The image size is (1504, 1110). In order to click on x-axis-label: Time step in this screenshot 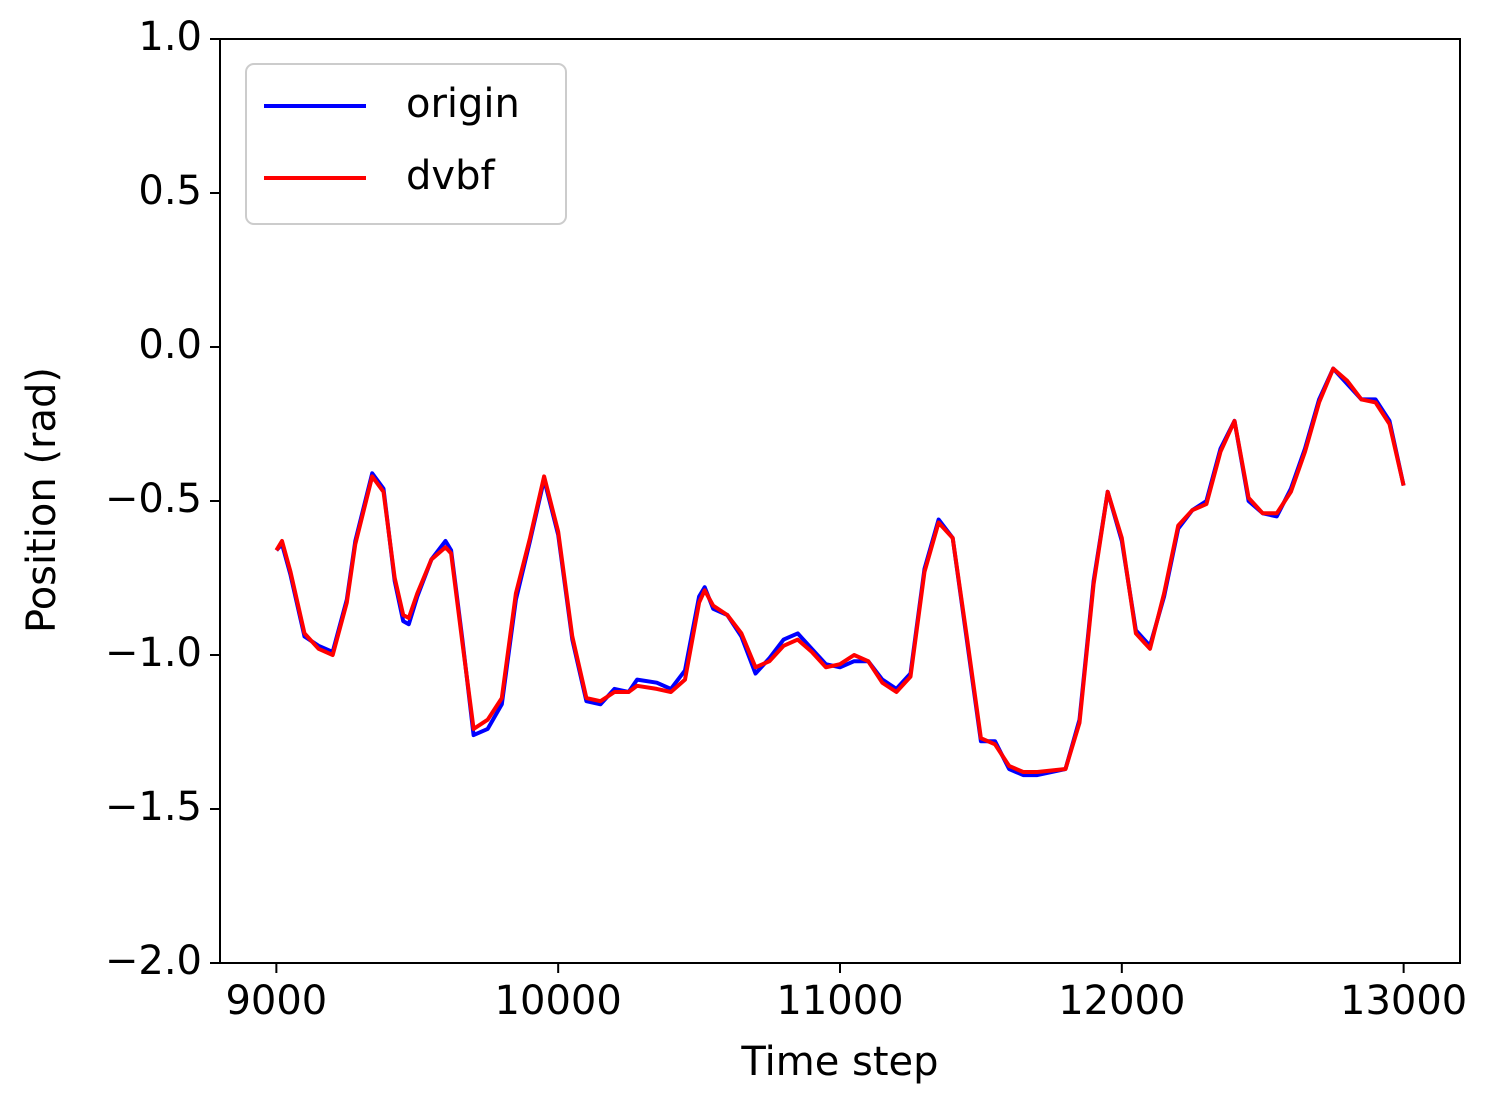, I will do `click(839, 1062)`.